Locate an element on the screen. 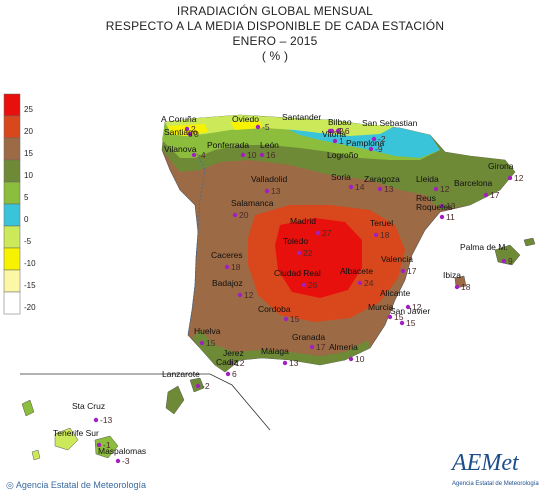 The height and width of the screenshot is (499, 550). station-name: Zaragoza is located at coordinates (382, 179).